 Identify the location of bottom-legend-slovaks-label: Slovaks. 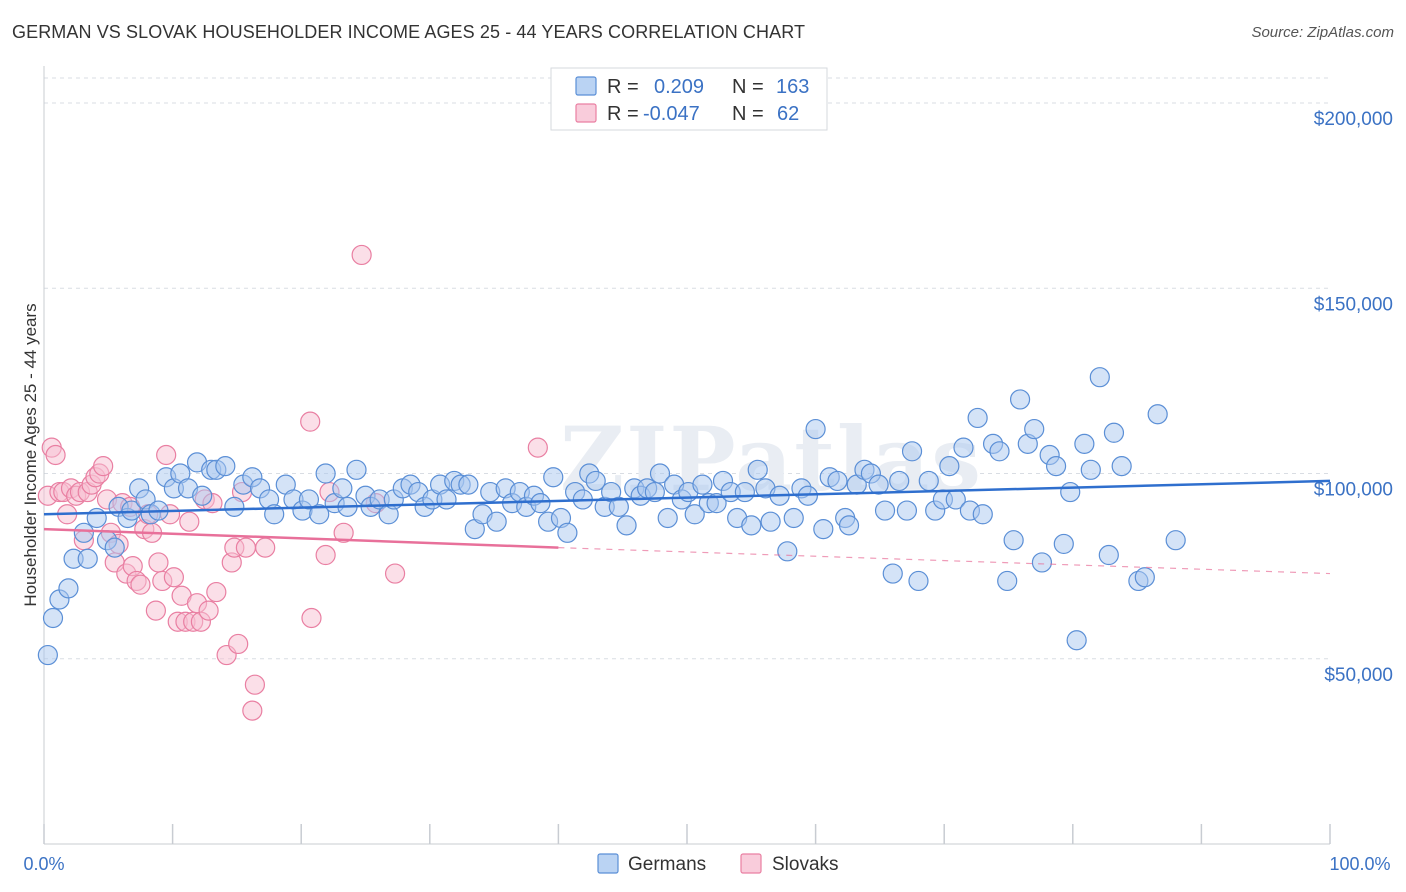
(805, 864).